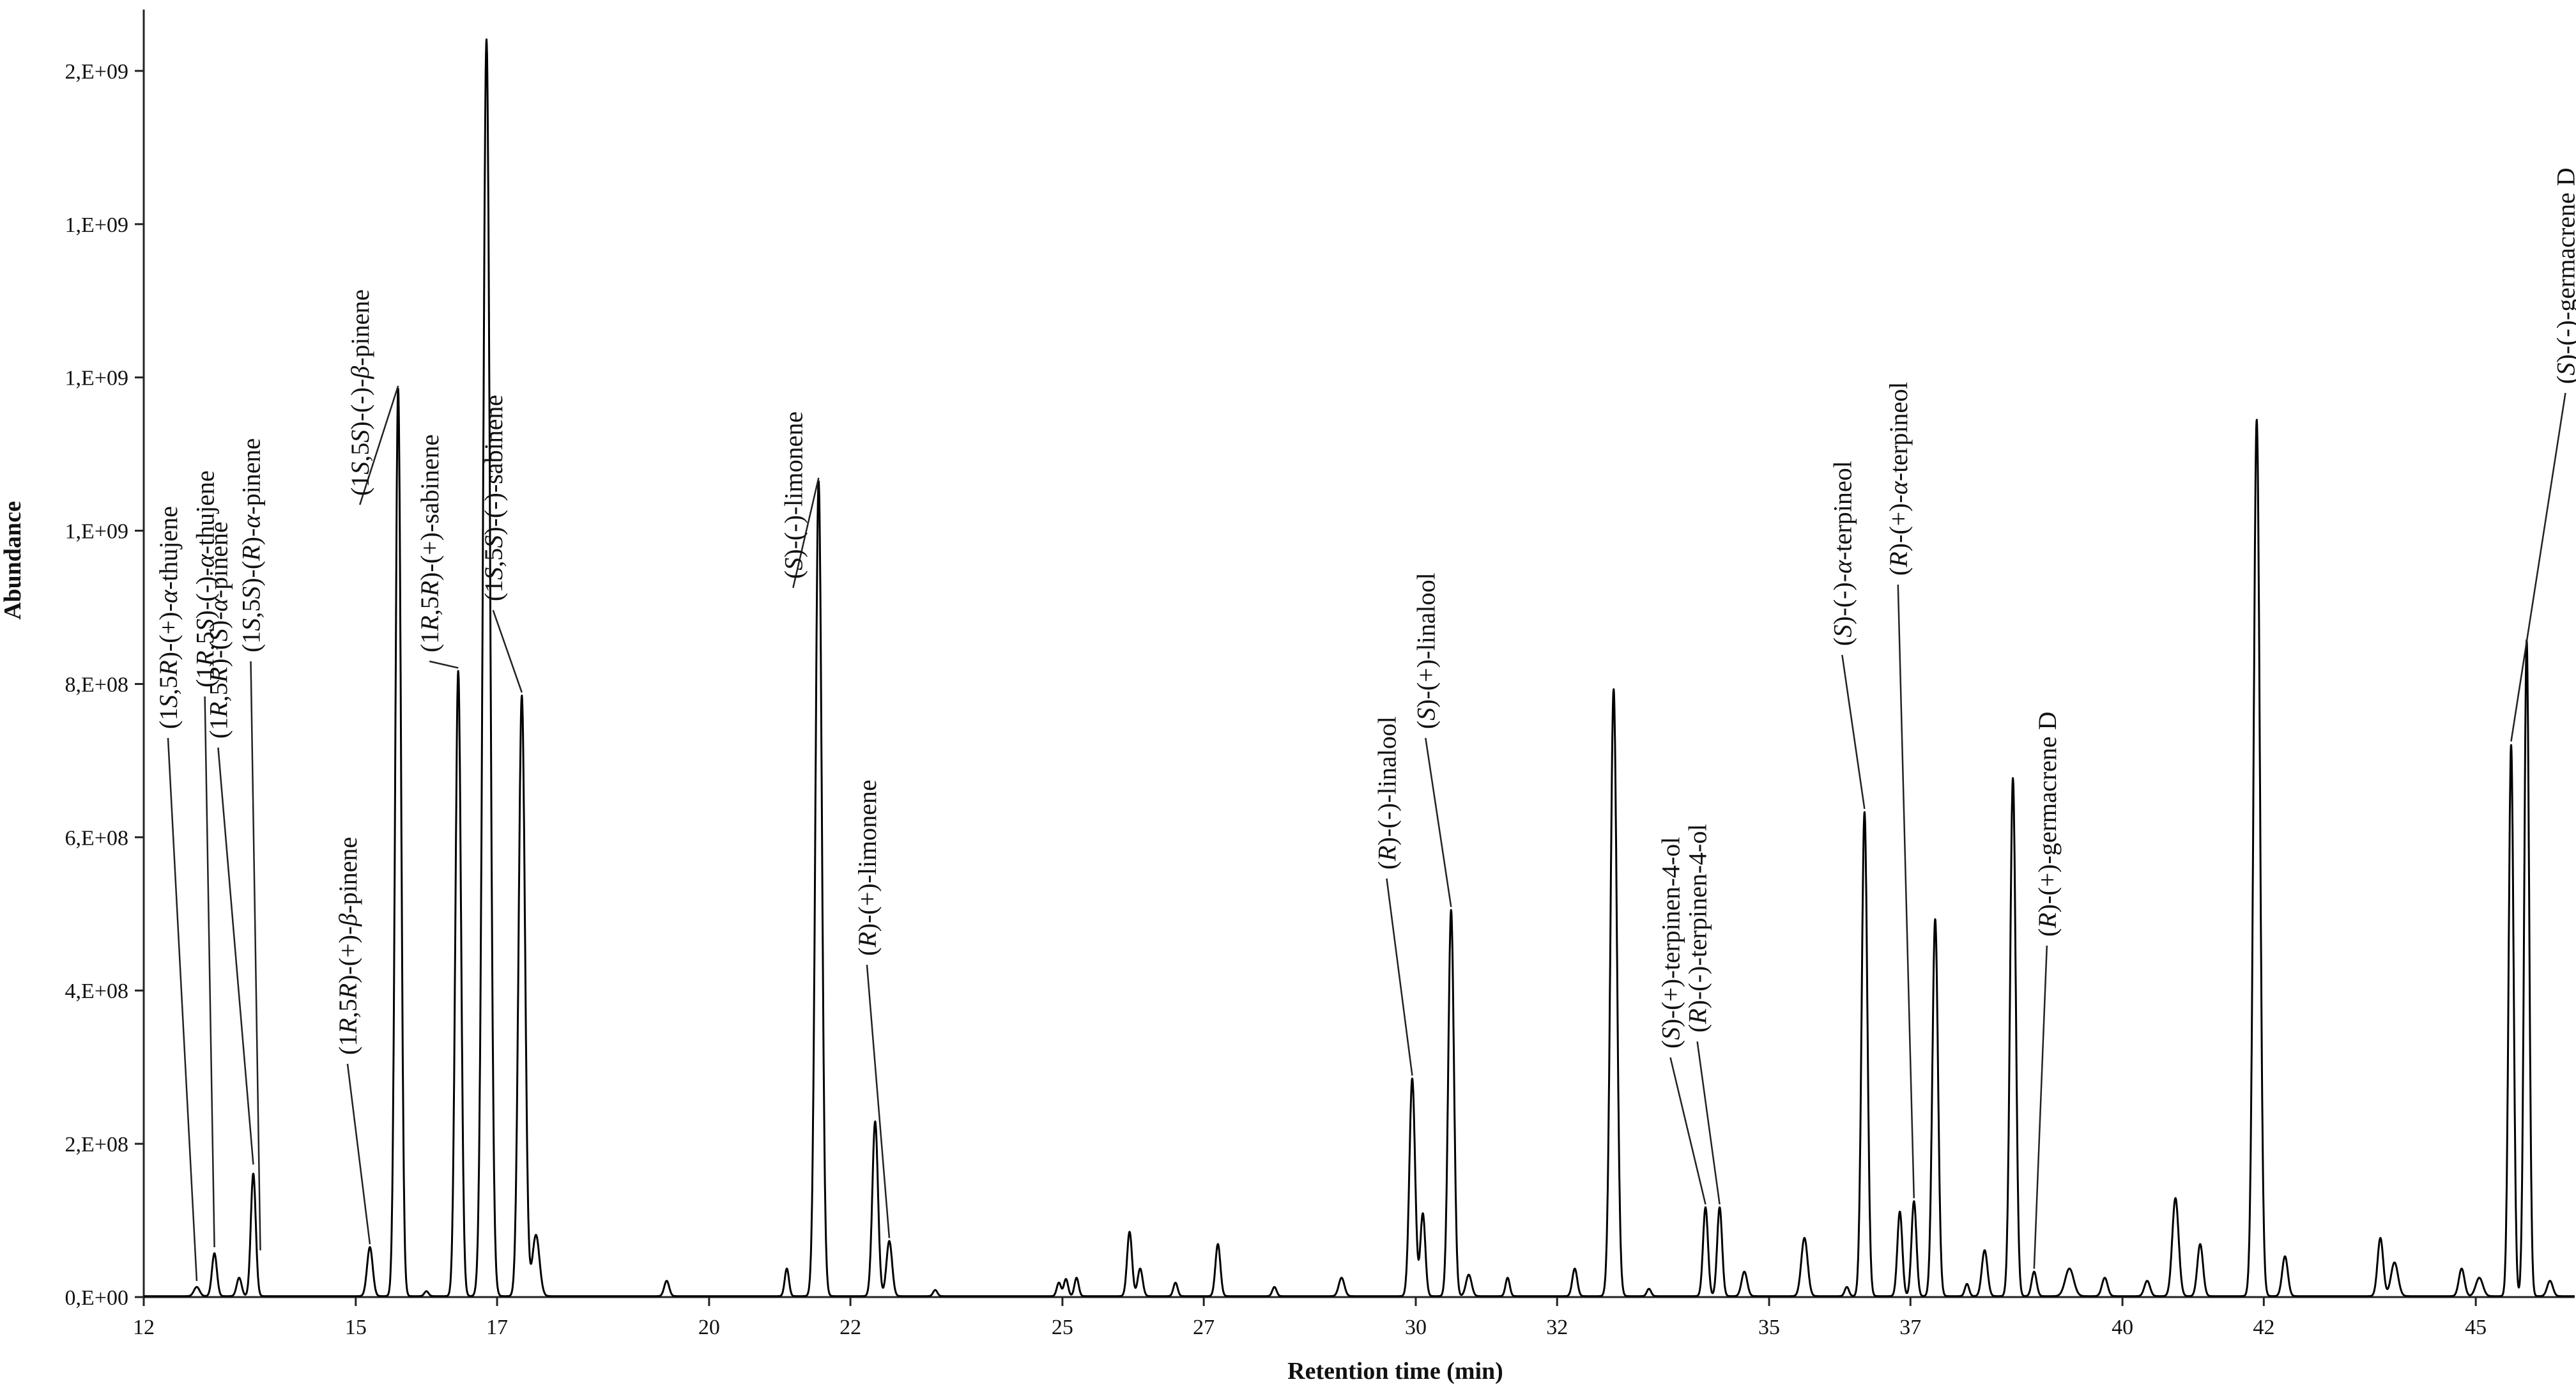 This screenshot has width=2576, height=1391. I want to click on y-tick-label: 6,E+08, so click(96, 838).